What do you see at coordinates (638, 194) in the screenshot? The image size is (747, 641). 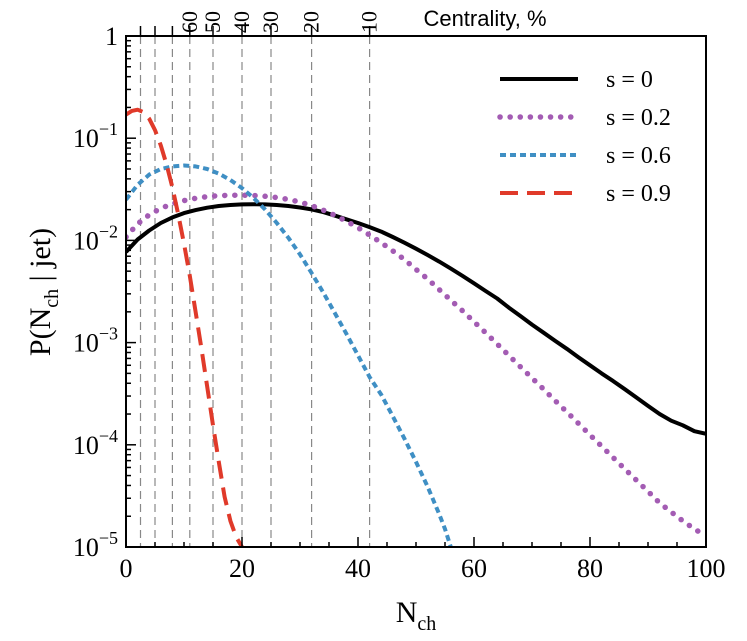 I see `legend-label: s = 0.9` at bounding box center [638, 194].